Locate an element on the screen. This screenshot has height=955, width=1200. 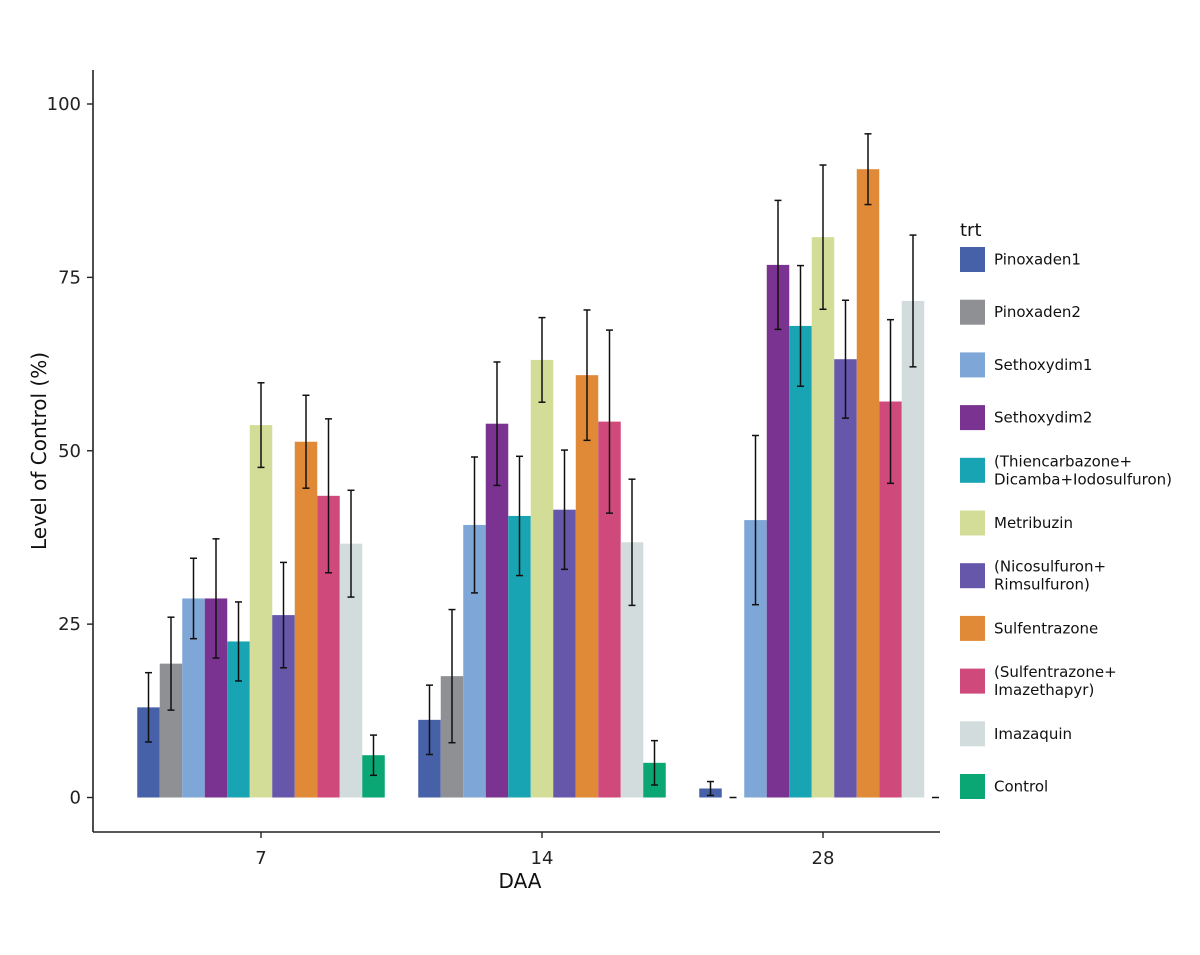
y-axis-title: Level of Control (%) is located at coordinates (39, 451).